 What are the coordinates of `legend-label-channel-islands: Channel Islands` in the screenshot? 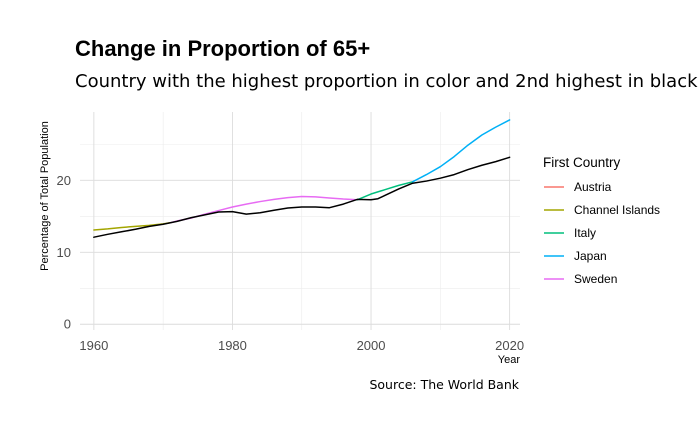 It's located at (617, 210).